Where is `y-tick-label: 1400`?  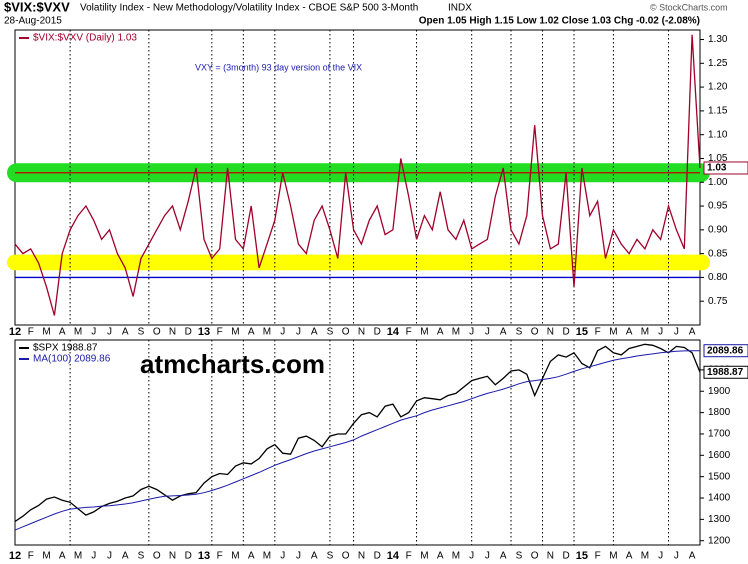
y-tick-label: 1400 is located at coordinates (719, 498).